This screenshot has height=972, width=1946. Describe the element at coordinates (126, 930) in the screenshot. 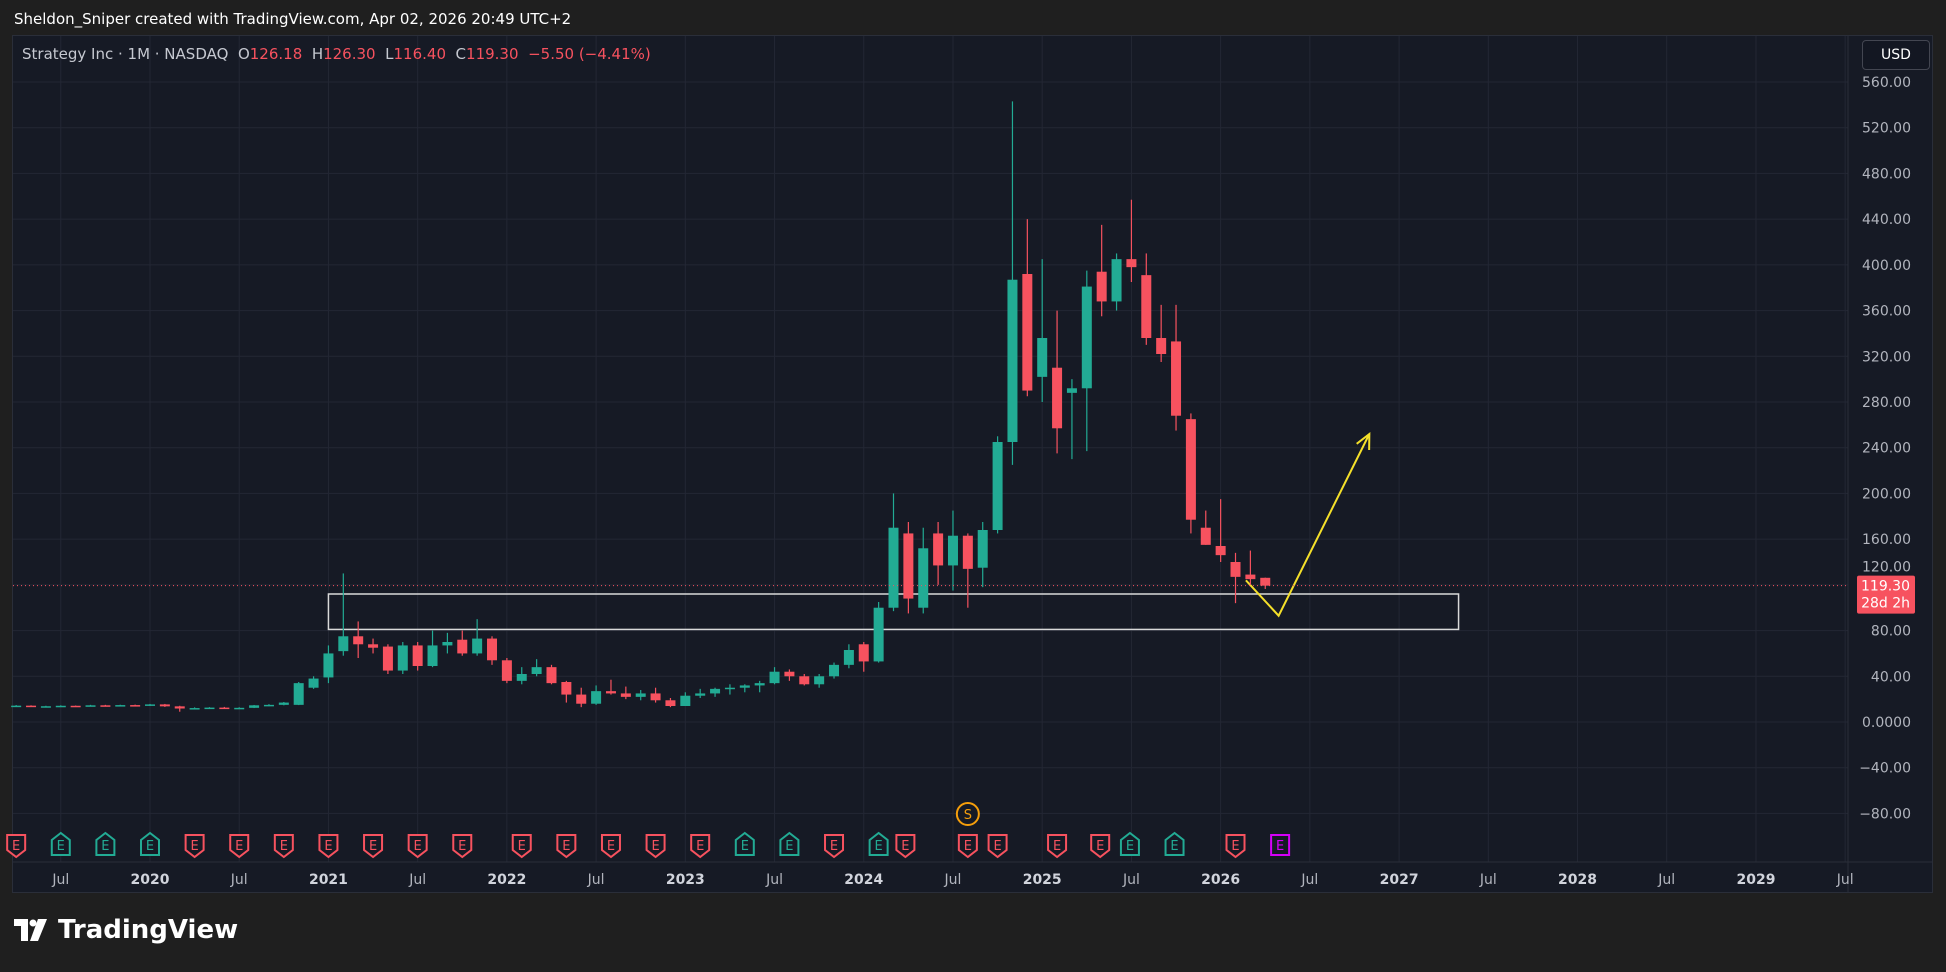

I see `tradingview-logo: TradingView` at that location.